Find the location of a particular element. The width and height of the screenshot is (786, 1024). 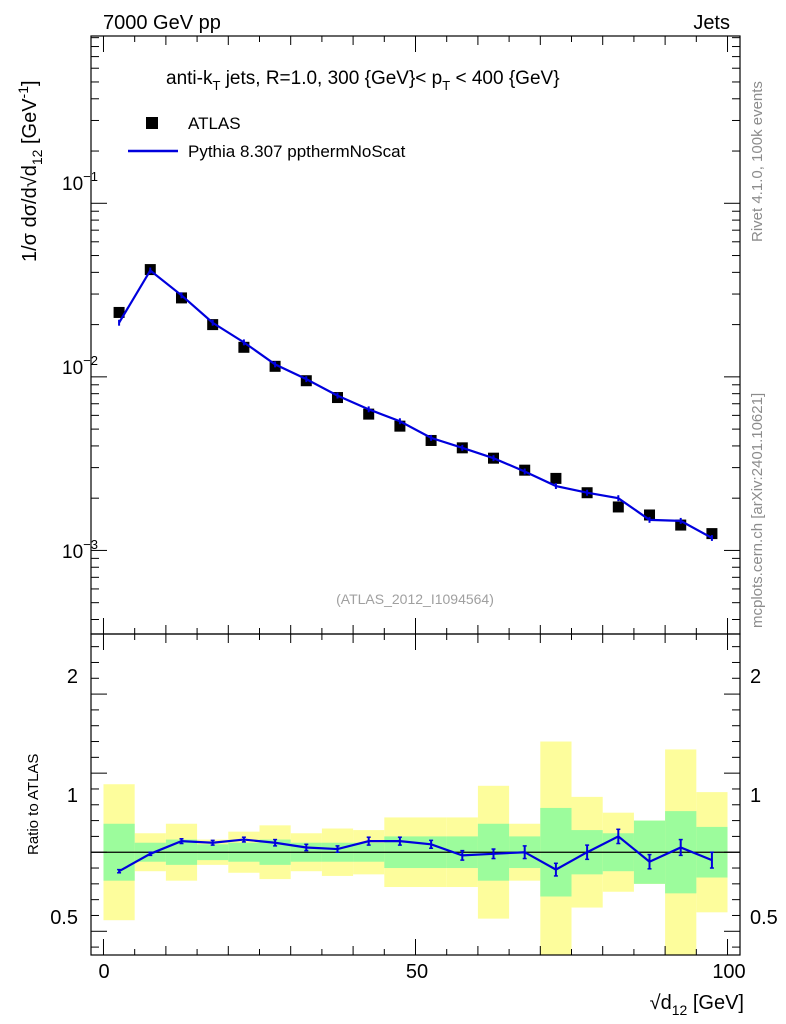

rivet-version-label: Rivet 4.1.0, 100k events is located at coordinates (757, 161).